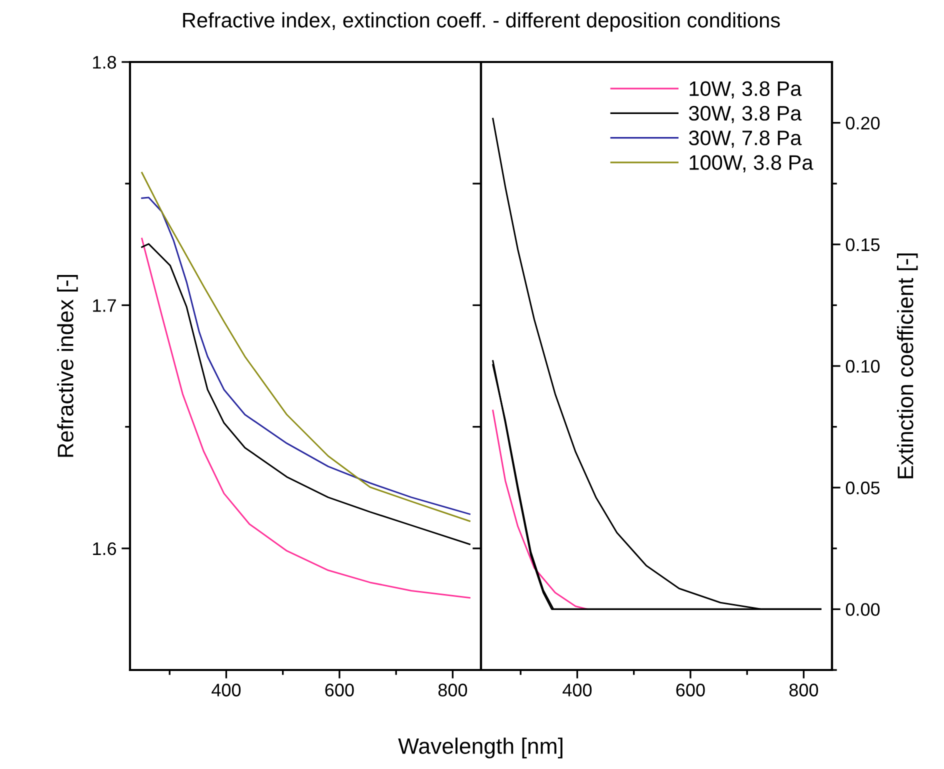 This screenshot has width=944, height=769. What do you see at coordinates (480, 748) in the screenshot?
I see `x-axis-title: Wavelength [nm]` at bounding box center [480, 748].